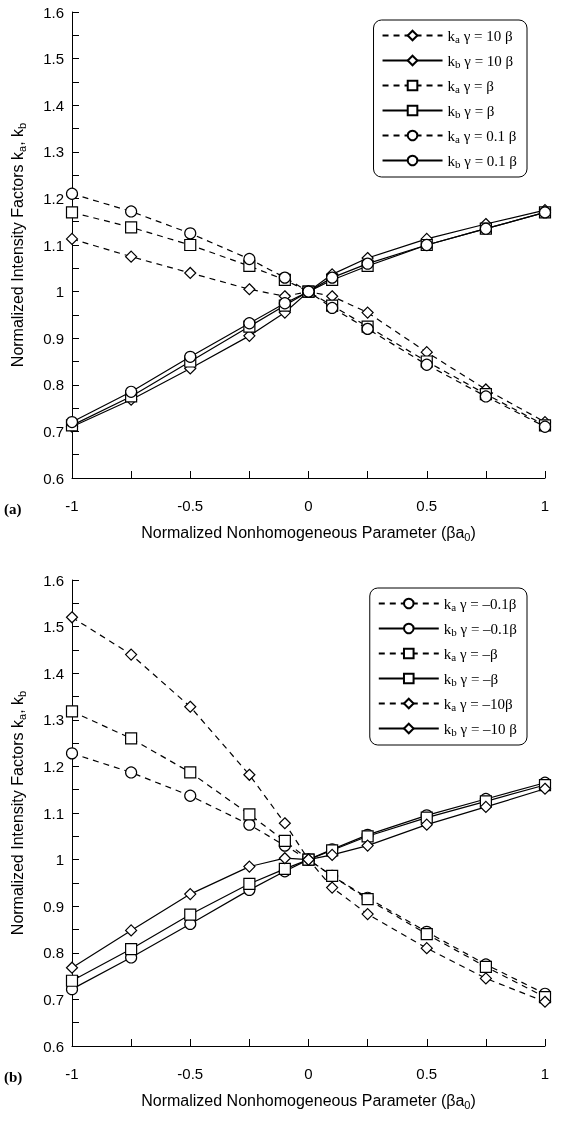 Image resolution: width=567 pixels, height=1136 pixels. What do you see at coordinates (13, 509) in the screenshot?
I see `text: (a)` at bounding box center [13, 509].